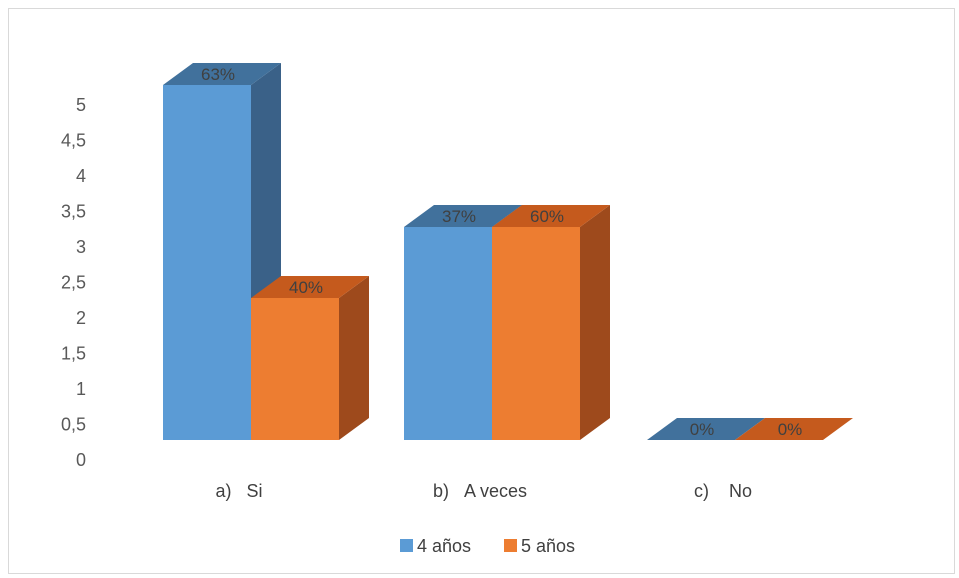  Describe the element at coordinates (218, 74) in the screenshot. I see `data-label: 63%` at that location.